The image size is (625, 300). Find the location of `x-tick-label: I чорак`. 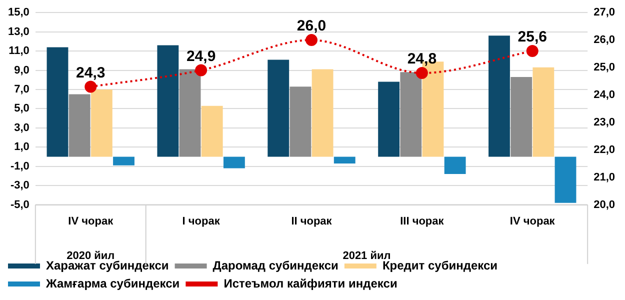

x-tick-label: I чорак is located at coordinates (201, 221).